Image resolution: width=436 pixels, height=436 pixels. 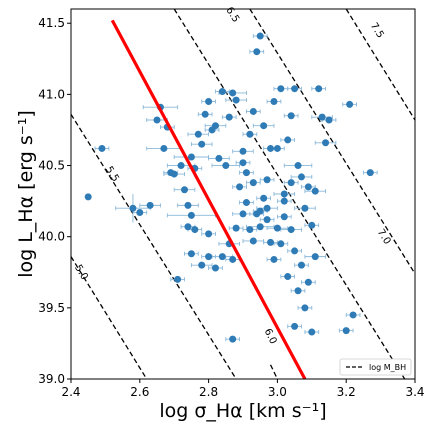 What do you see at coordinates (346, 392) in the screenshot?
I see `x-tick-label: 3.2` at bounding box center [346, 392].